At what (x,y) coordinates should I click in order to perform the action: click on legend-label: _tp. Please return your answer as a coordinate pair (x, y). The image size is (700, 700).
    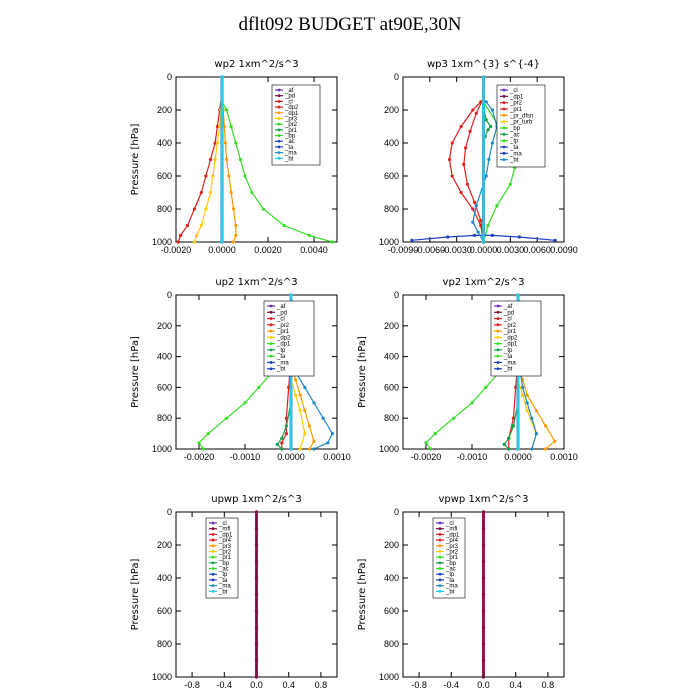
    Looking at the image, I should click on (281, 351).